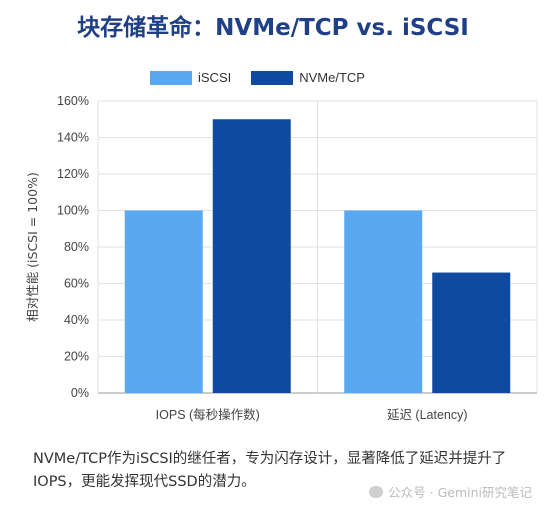  Describe the element at coordinates (73, 138) in the screenshot. I see `y-tick-label: 140%` at that location.